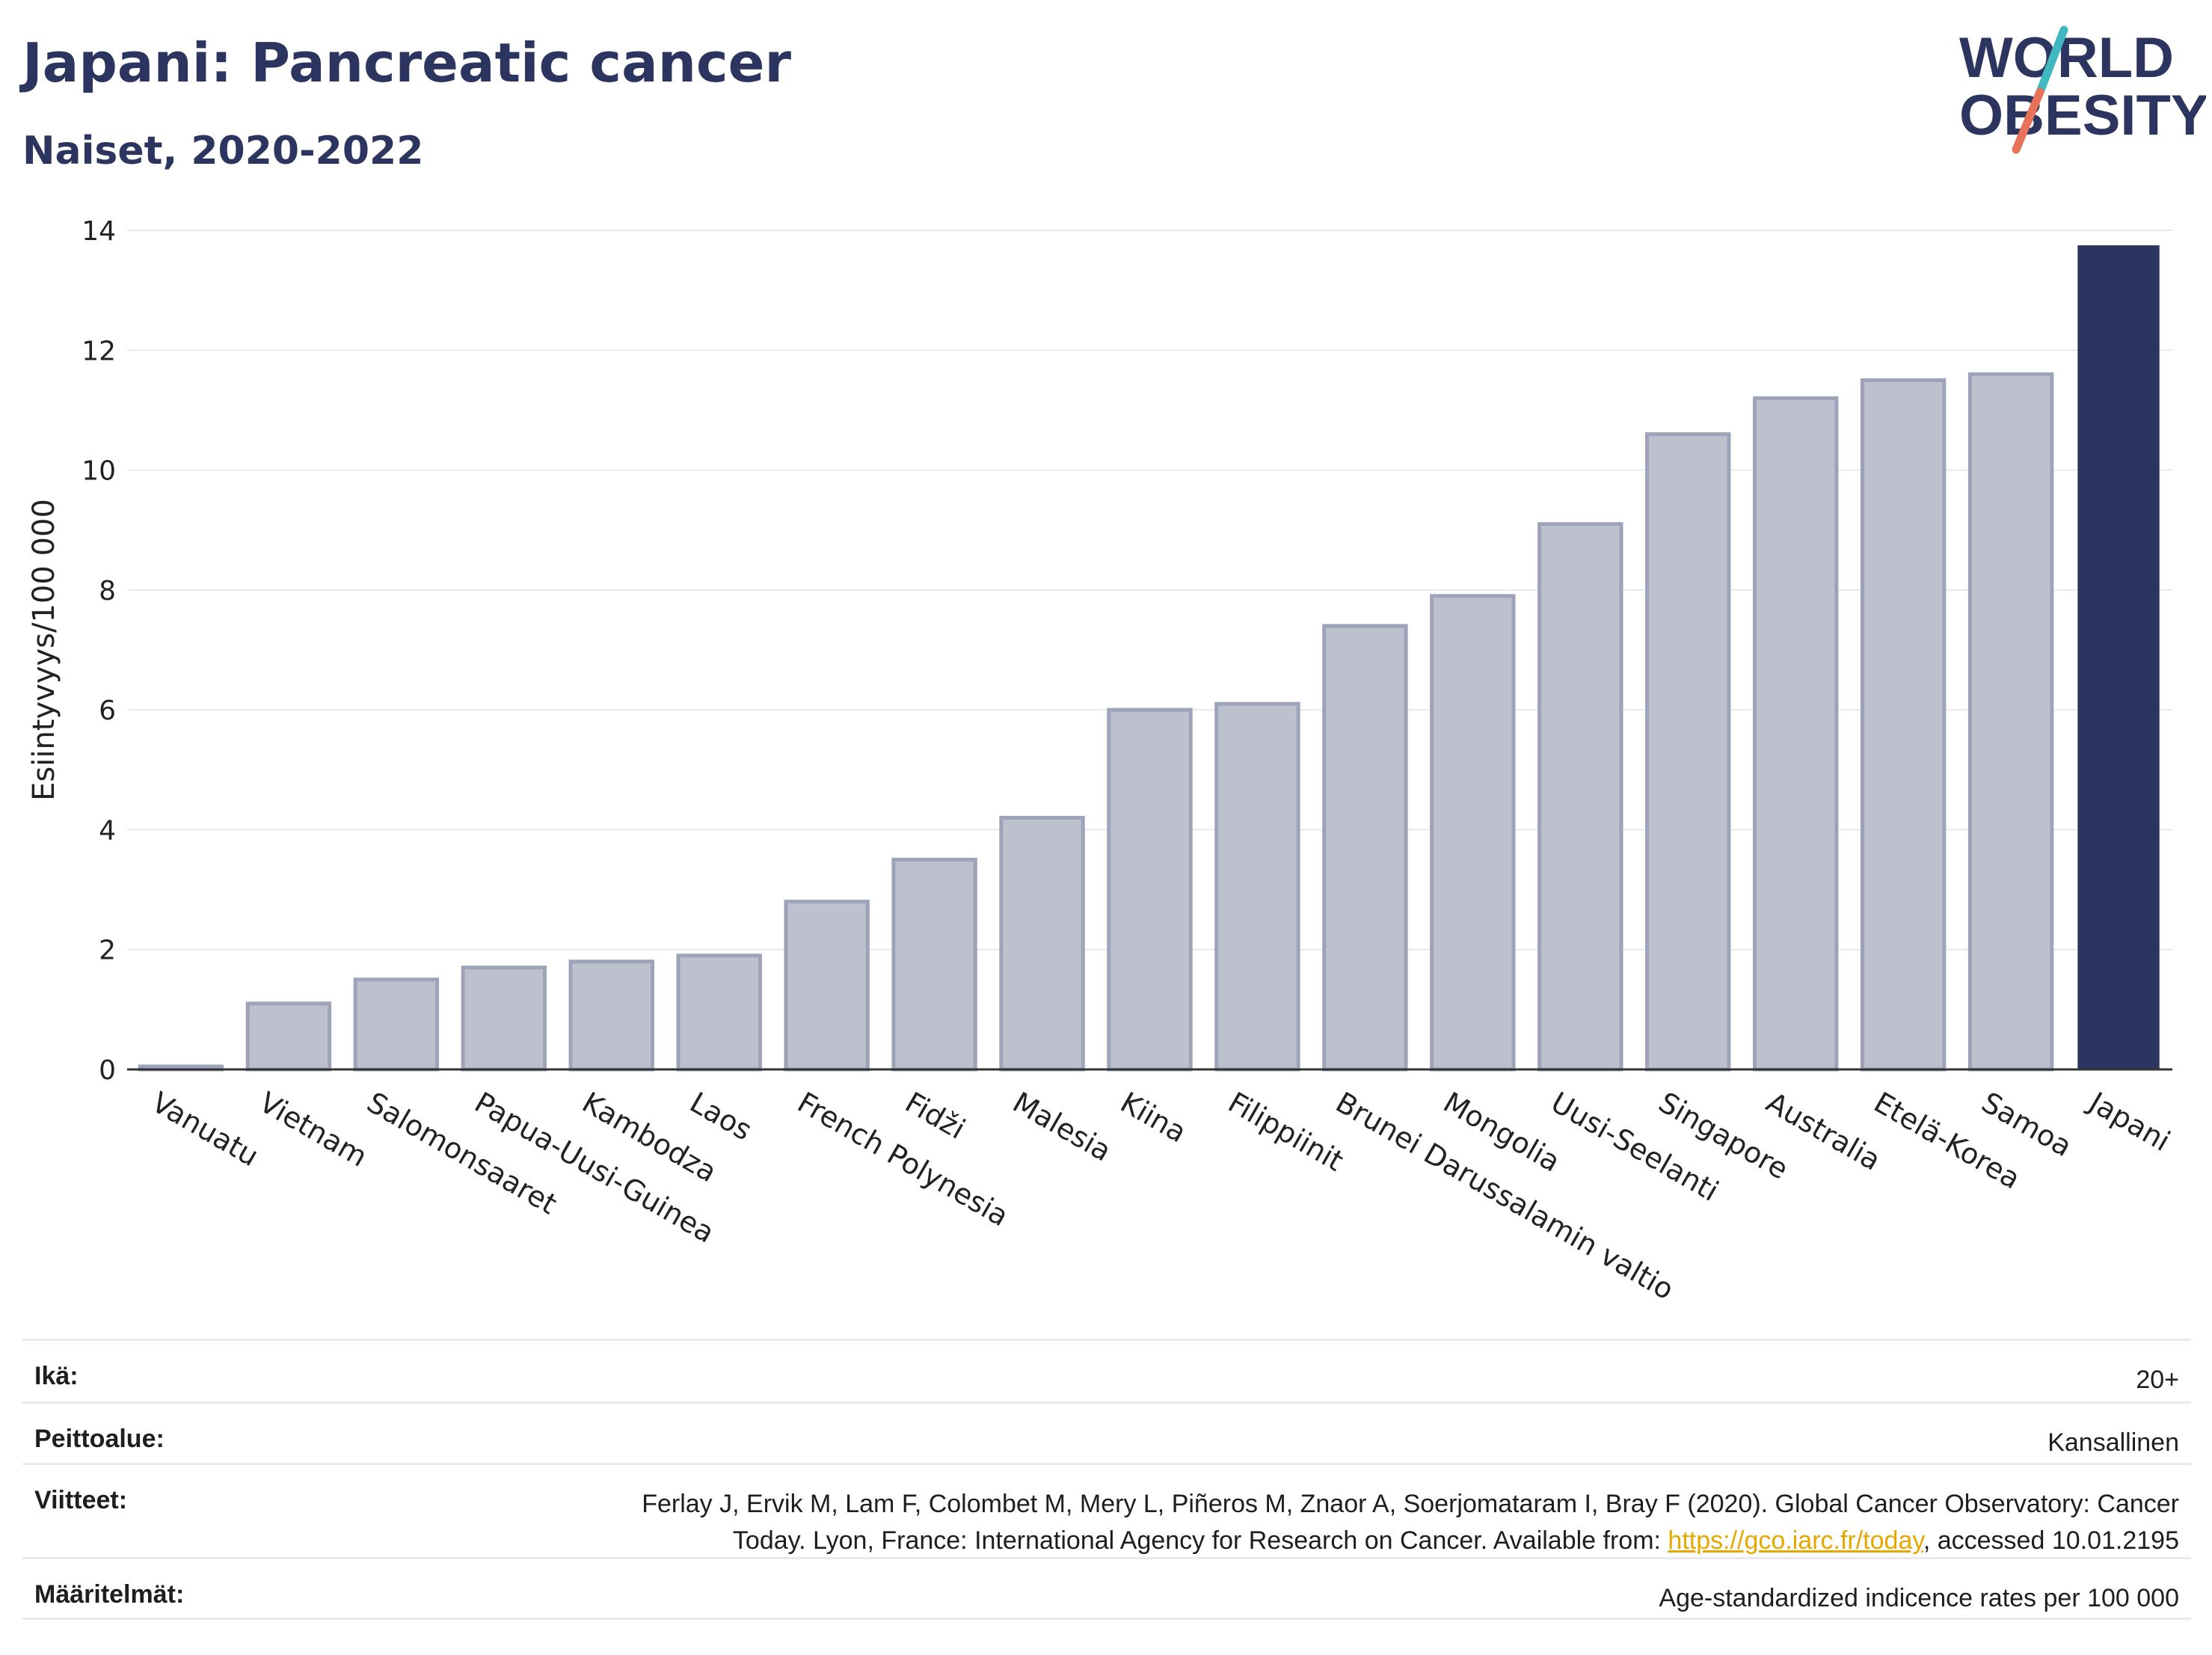 Image resolution: width=2212 pixels, height=1655 pixels. I want to click on coverage-value: Kansallinen, so click(2113, 1442).